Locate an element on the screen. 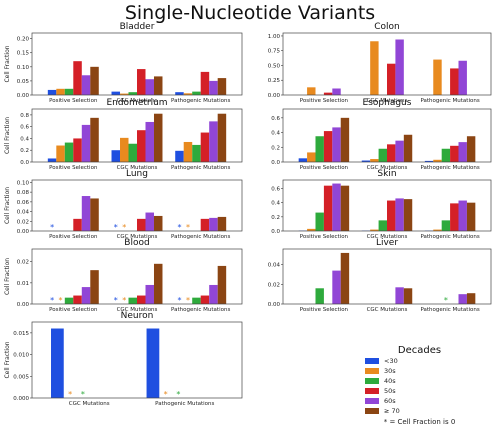  y-tick-label: 0.20 is located at coordinates (23, 40).